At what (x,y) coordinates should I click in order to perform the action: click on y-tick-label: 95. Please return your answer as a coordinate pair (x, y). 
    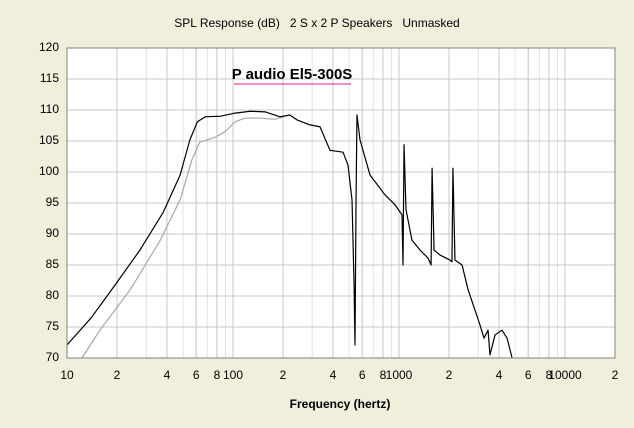
    Looking at the image, I should click on (53, 202).